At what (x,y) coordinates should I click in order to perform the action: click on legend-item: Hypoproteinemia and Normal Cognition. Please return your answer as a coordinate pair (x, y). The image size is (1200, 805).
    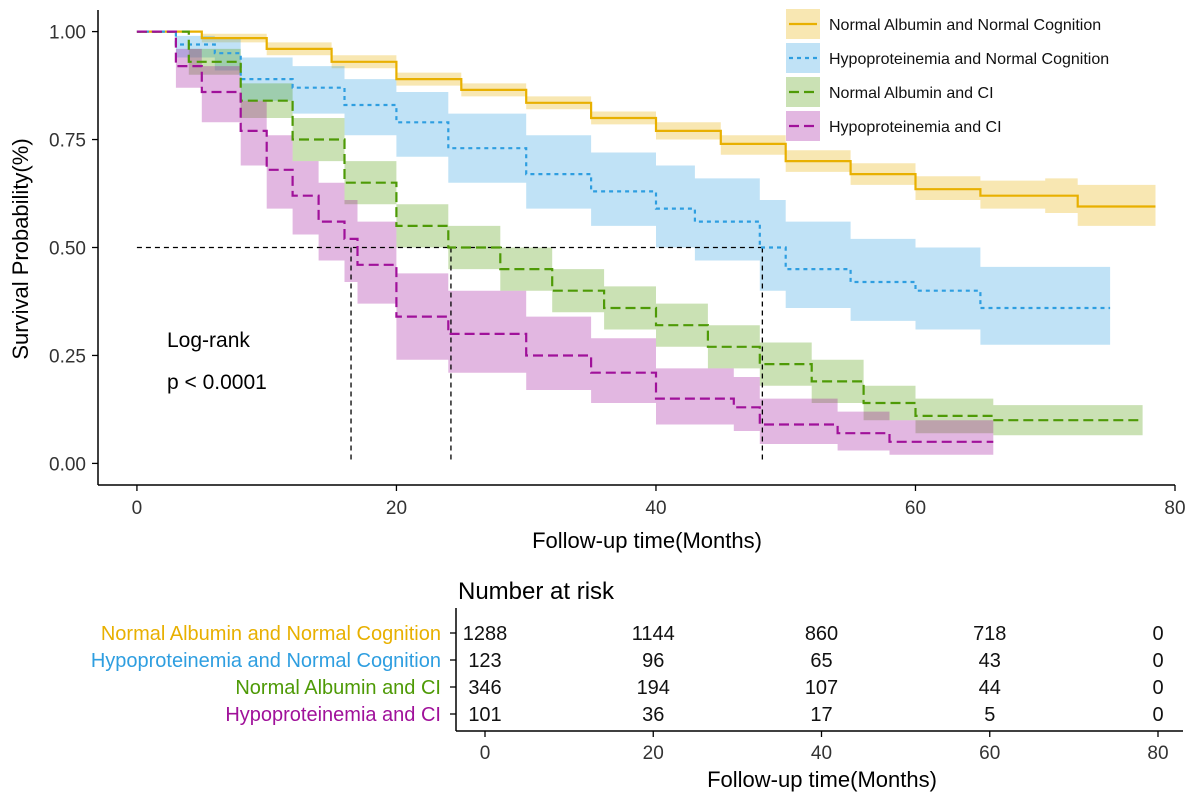
    Looking at the image, I should click on (947, 58).